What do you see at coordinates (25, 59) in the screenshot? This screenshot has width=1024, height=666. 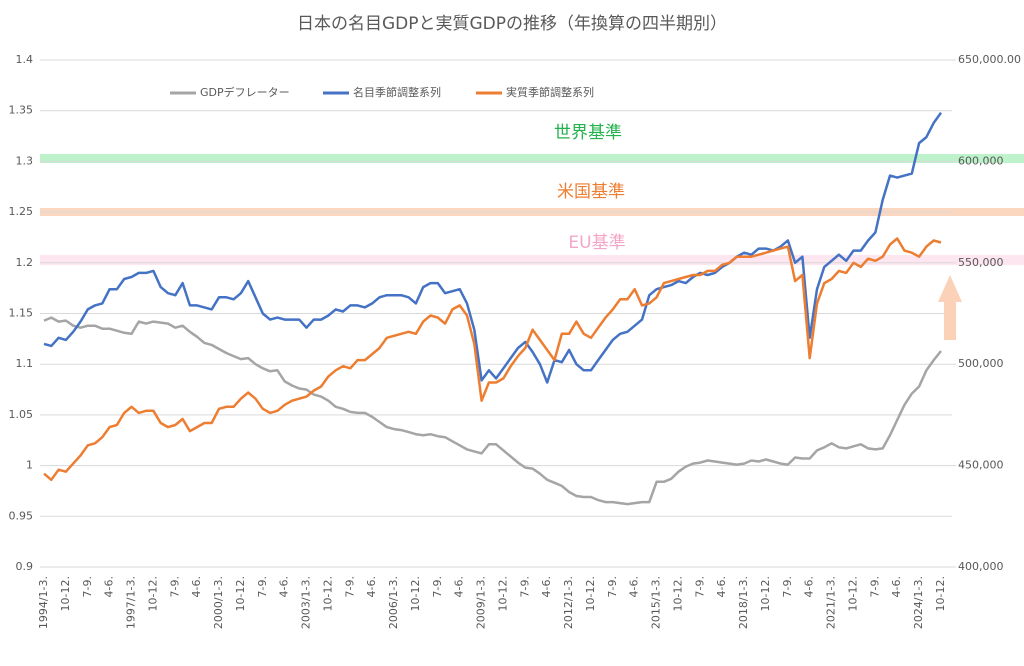 I see `y-tick-label: 1.4` at bounding box center [25, 59].